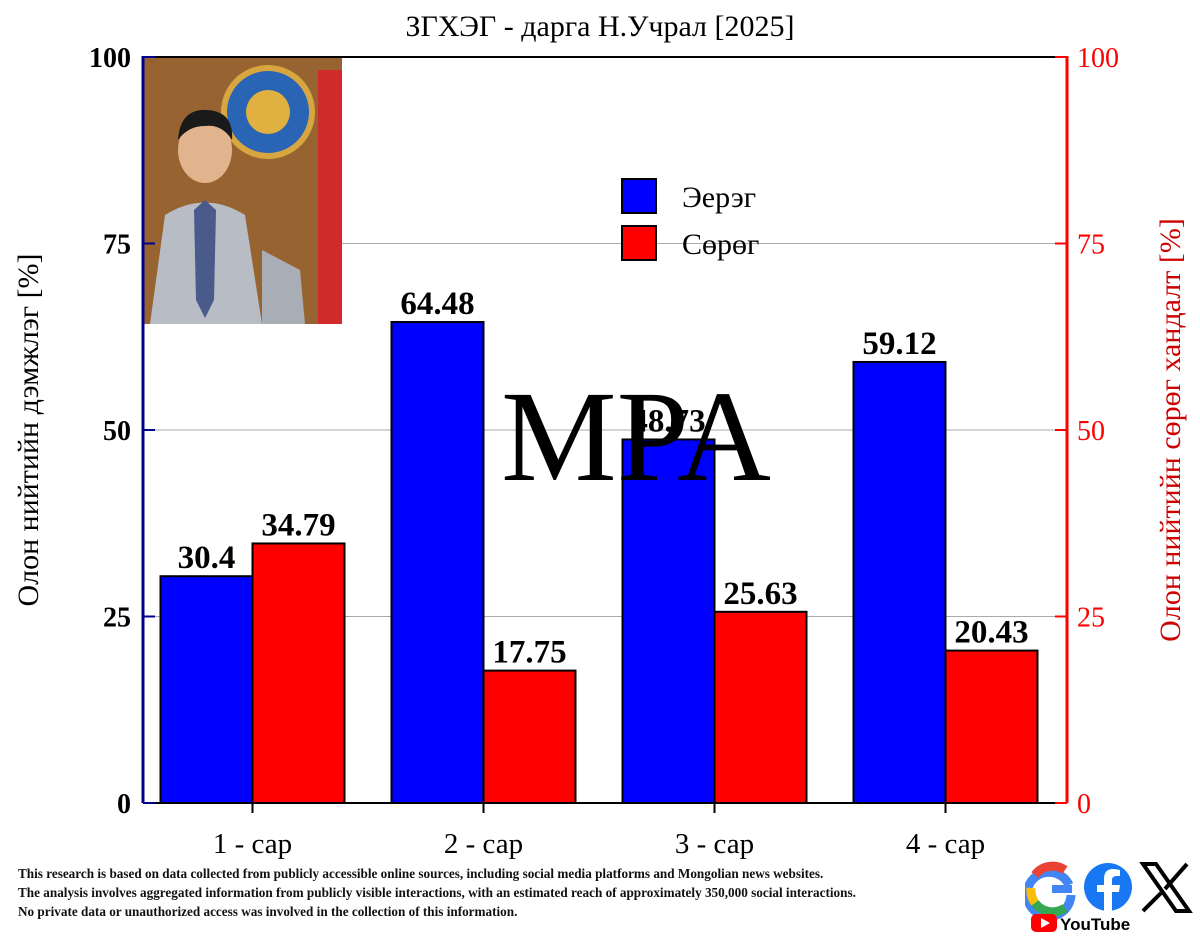 This screenshot has width=1200, height=940. I want to click on social-logos: YouTube, so click(1109, 897).